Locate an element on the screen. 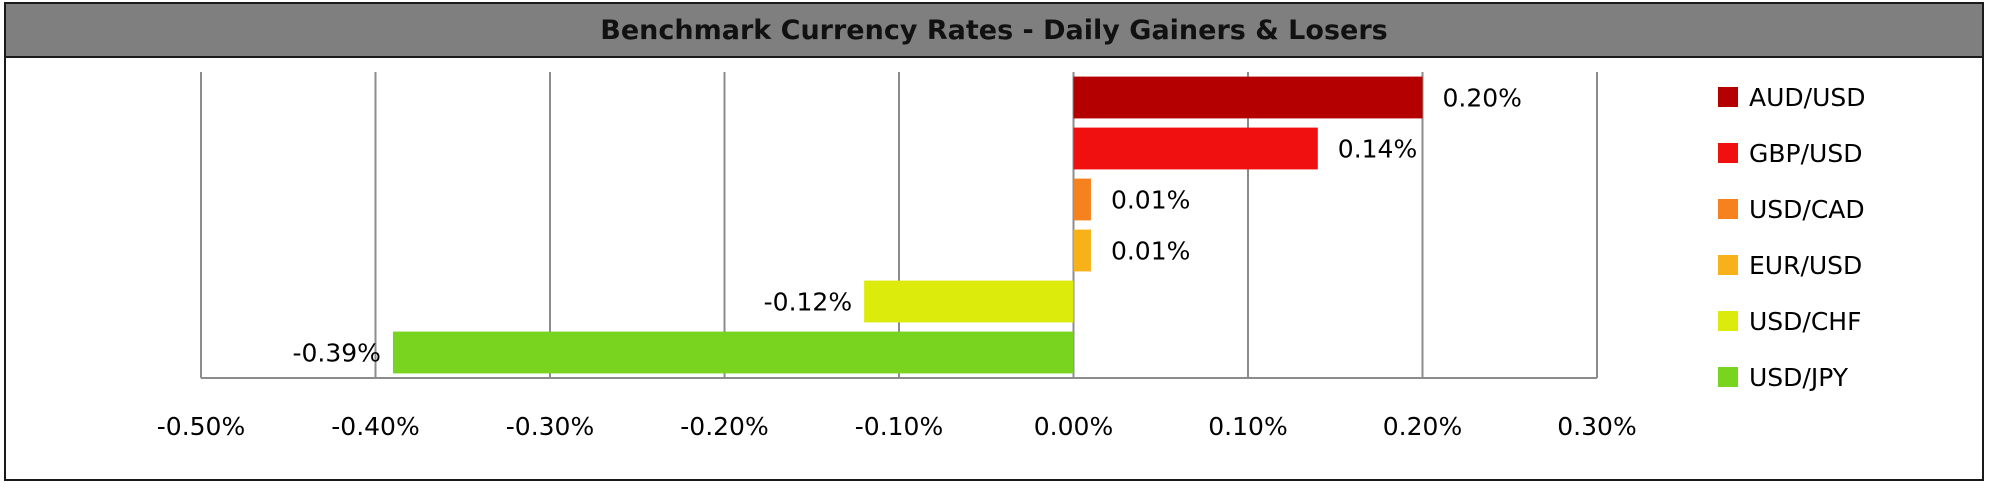 The width and height of the screenshot is (1991, 489). legend-label: USD/CHF is located at coordinates (1805, 321).